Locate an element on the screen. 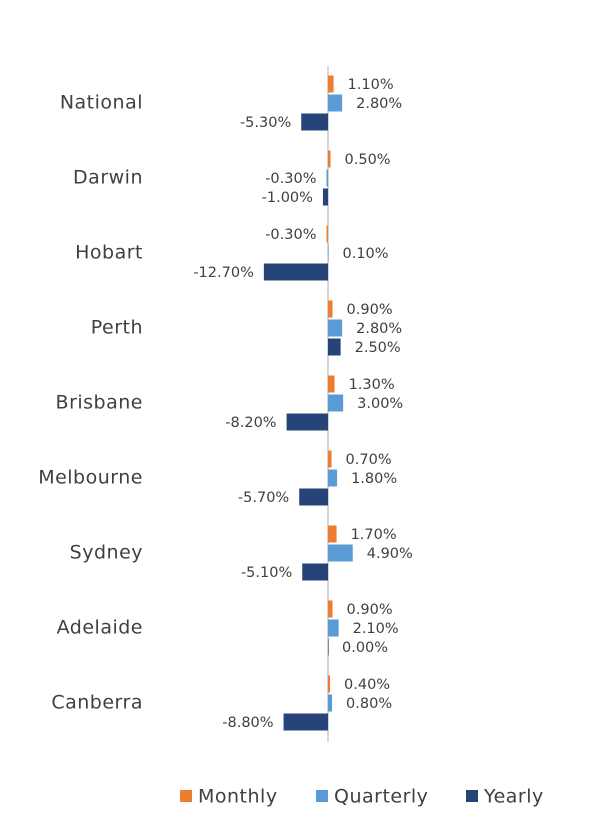 The width and height of the screenshot is (592, 820). category-label: Hobart is located at coordinates (109, 253).